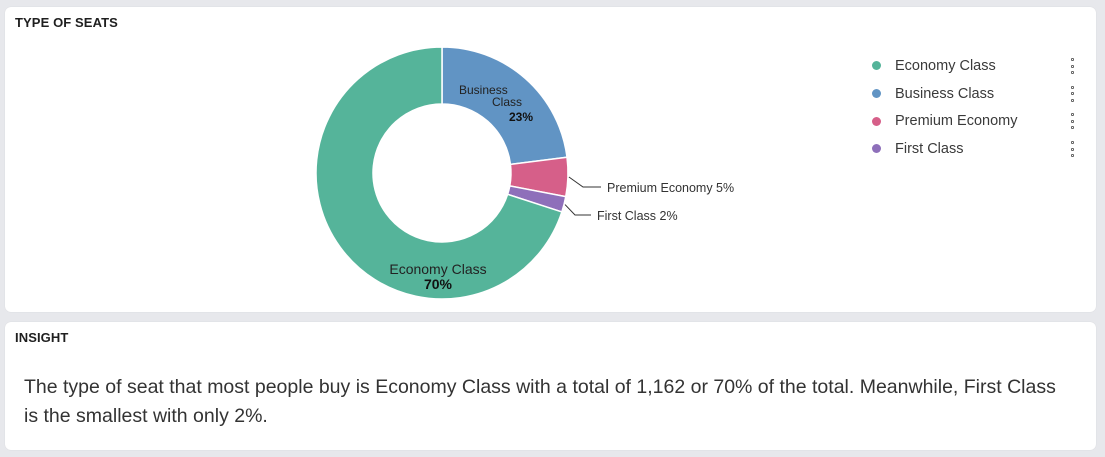 The height and width of the screenshot is (457, 1105). I want to click on legend-item: Business Class, so click(980, 94).